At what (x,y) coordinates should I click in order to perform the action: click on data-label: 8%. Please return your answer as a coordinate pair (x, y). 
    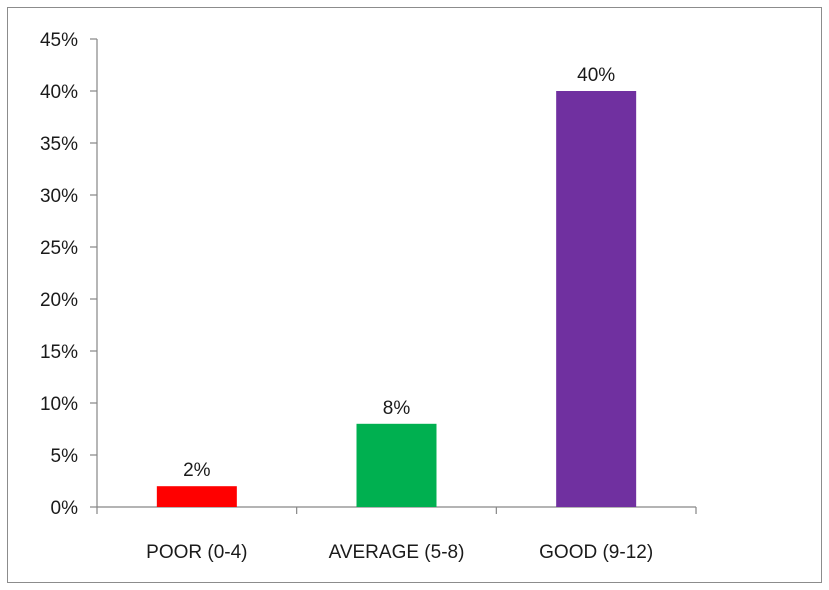
    Looking at the image, I should click on (397, 408).